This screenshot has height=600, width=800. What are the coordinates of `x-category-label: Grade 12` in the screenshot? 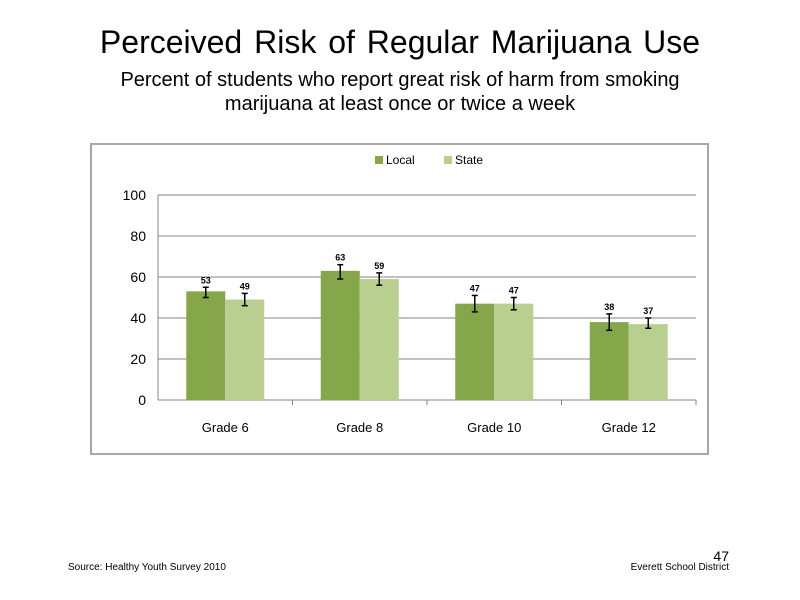 It's located at (629, 427).